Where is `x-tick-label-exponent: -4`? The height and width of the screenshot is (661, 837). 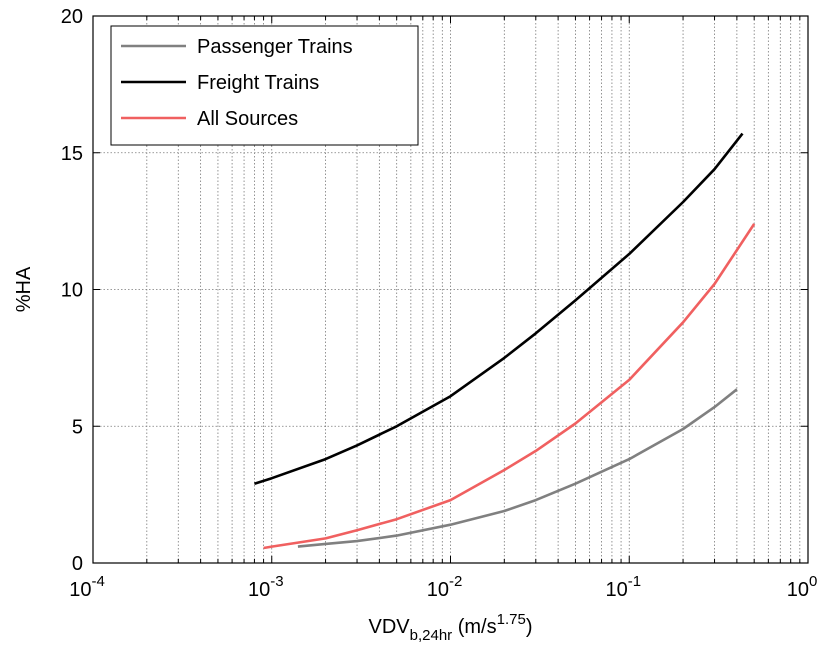 x-tick-label-exponent: -4 is located at coordinates (97, 581).